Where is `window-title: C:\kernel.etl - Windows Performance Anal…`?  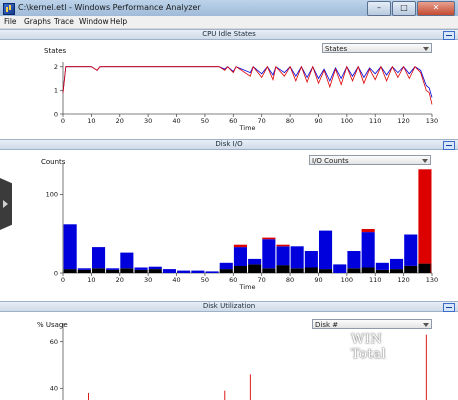
window-title: C:\kernel.etl - Windows Performance Anal… is located at coordinates (109, 7).